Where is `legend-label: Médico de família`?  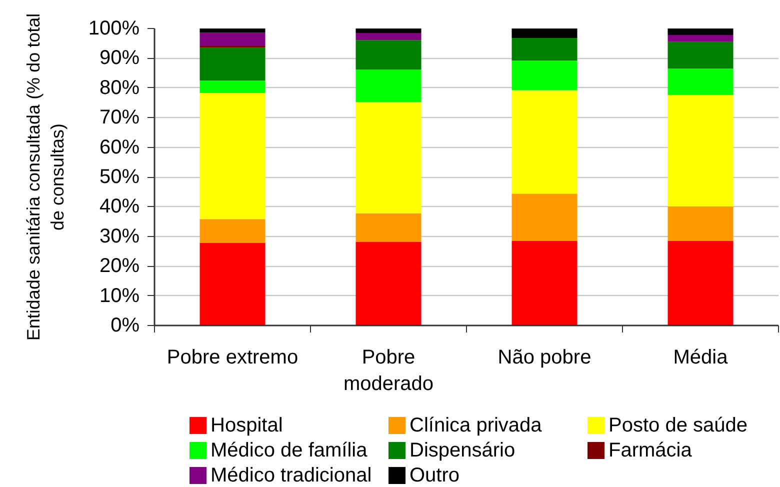 legend-label: Médico de família is located at coordinates (289, 451).